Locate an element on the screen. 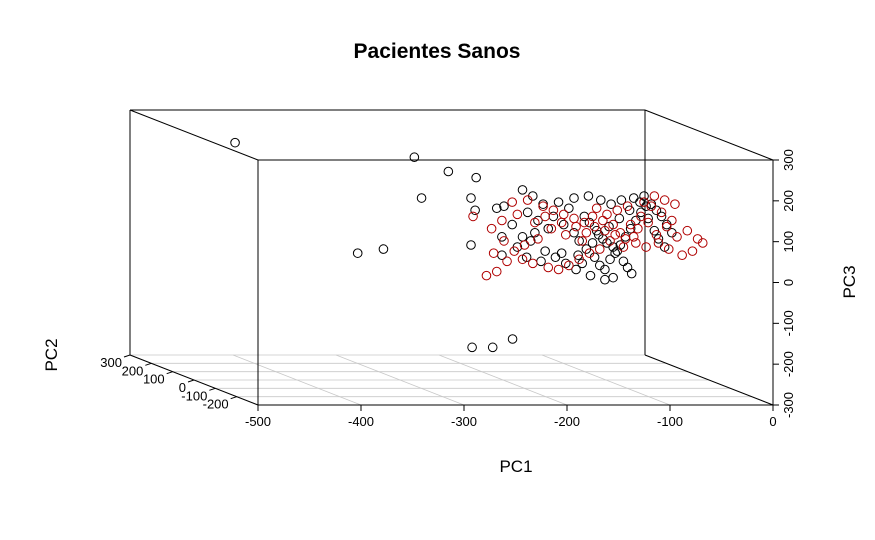 The image size is (875, 540). x-tick-label: -500 is located at coordinates (258, 421).